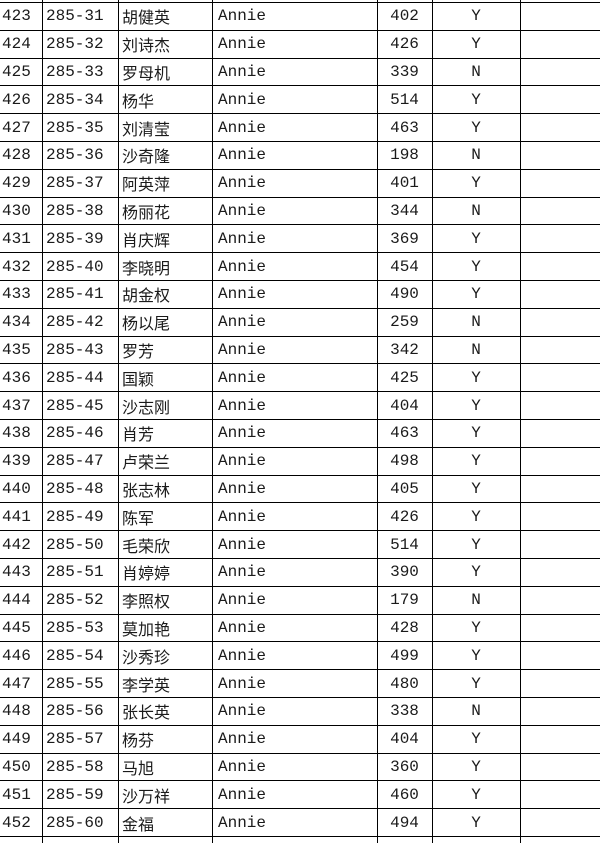 The image size is (600, 843). What do you see at coordinates (146, 158) in the screenshot?
I see `cell-student-name: 沙奇隆` at bounding box center [146, 158].